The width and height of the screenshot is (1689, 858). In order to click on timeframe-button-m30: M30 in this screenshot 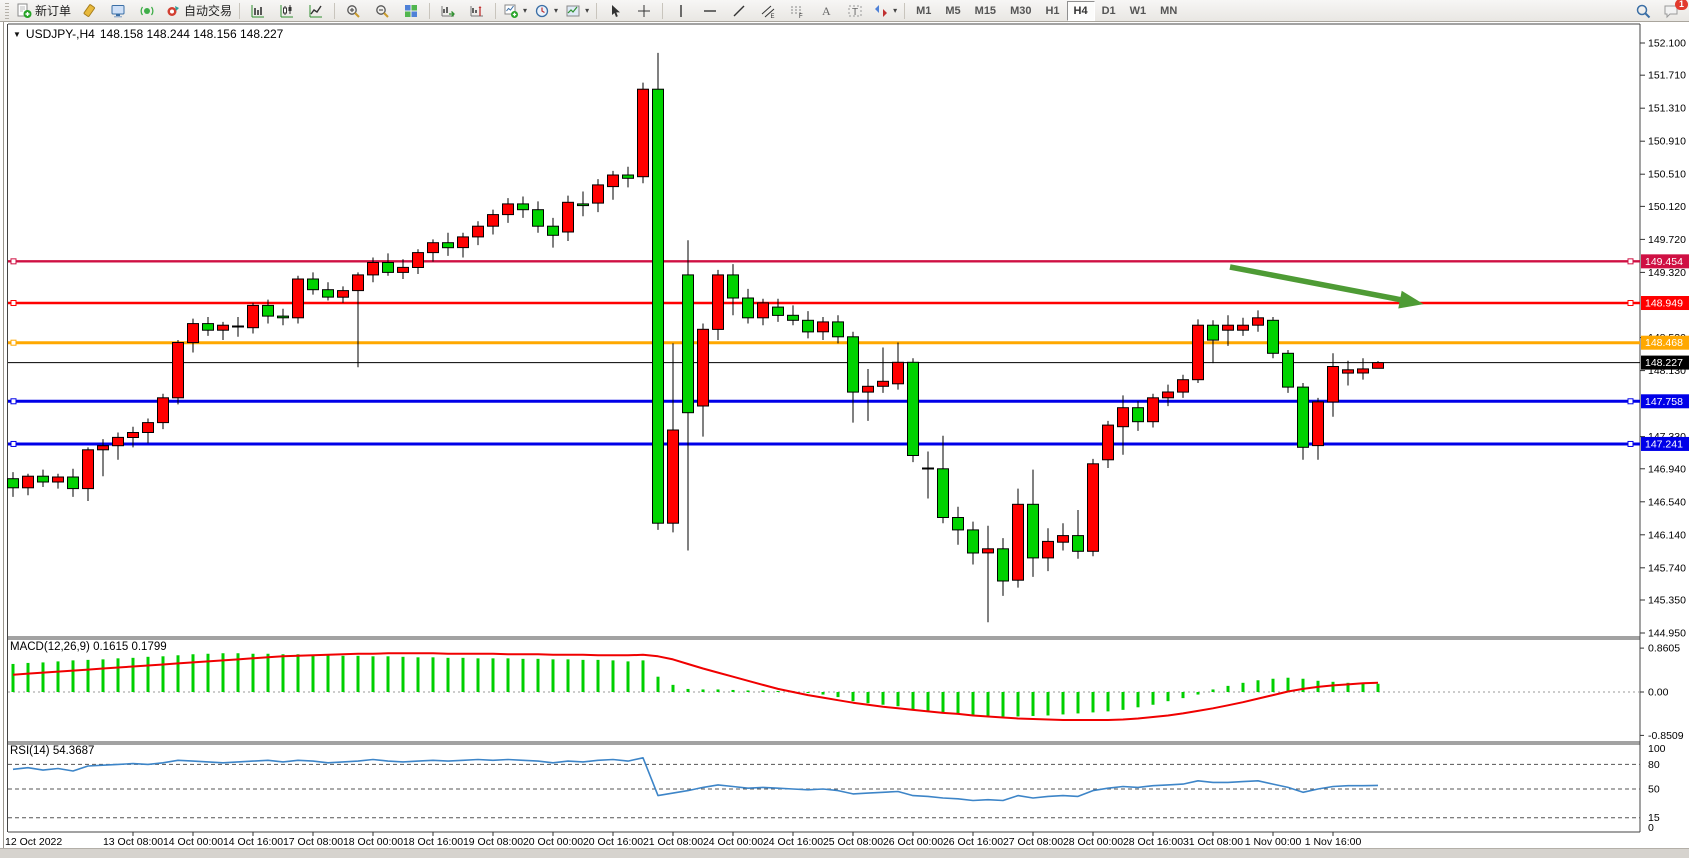, I will do `click(1021, 10)`.